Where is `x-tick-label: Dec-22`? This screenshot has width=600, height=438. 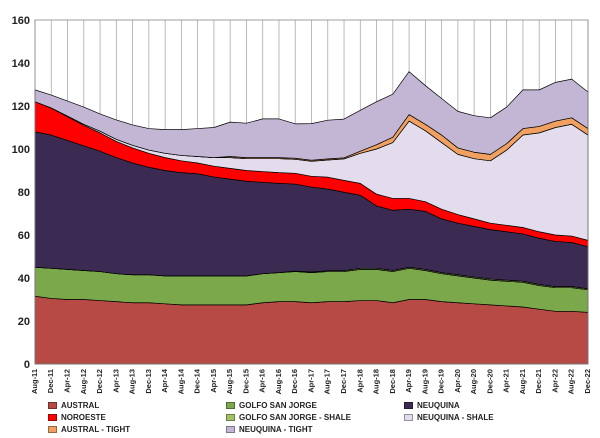
x-tick-label: Dec-22 is located at coordinates (587, 381).